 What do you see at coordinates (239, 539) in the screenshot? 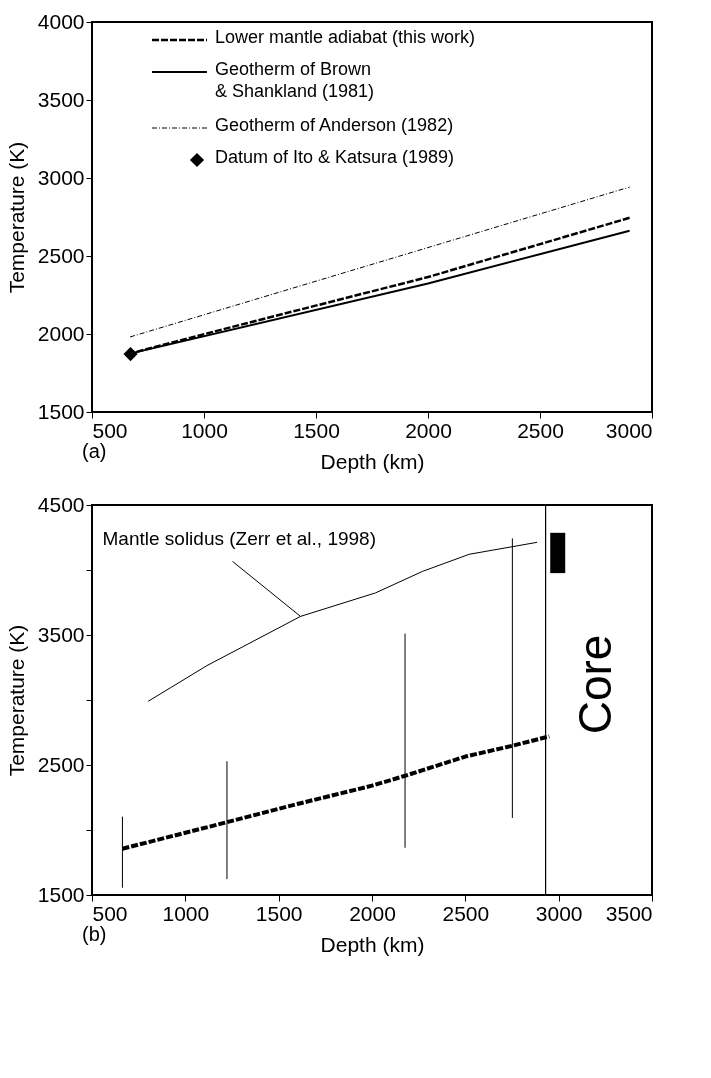
I see `annotation: Mantle solidus (Zerr et al., 1998)` at bounding box center [239, 539].